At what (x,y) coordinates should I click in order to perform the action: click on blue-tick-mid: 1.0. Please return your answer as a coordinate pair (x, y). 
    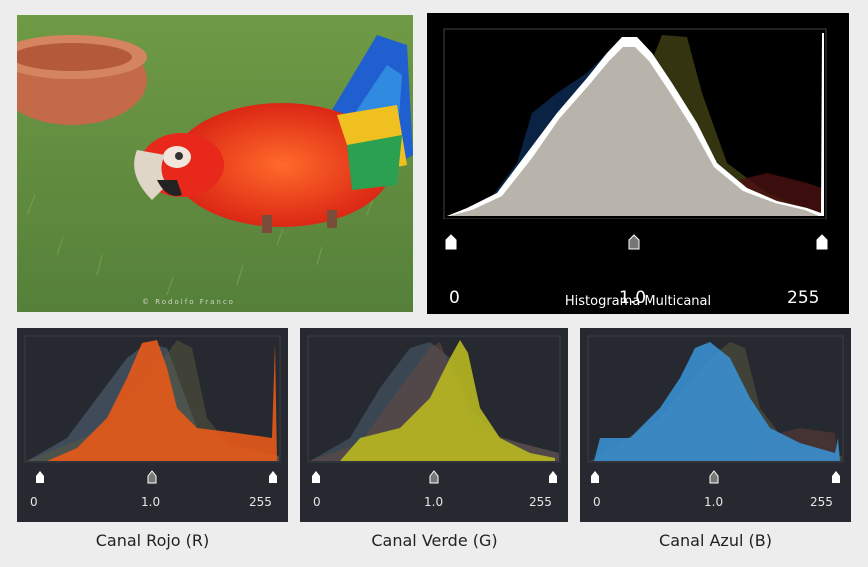
    Looking at the image, I should click on (714, 502).